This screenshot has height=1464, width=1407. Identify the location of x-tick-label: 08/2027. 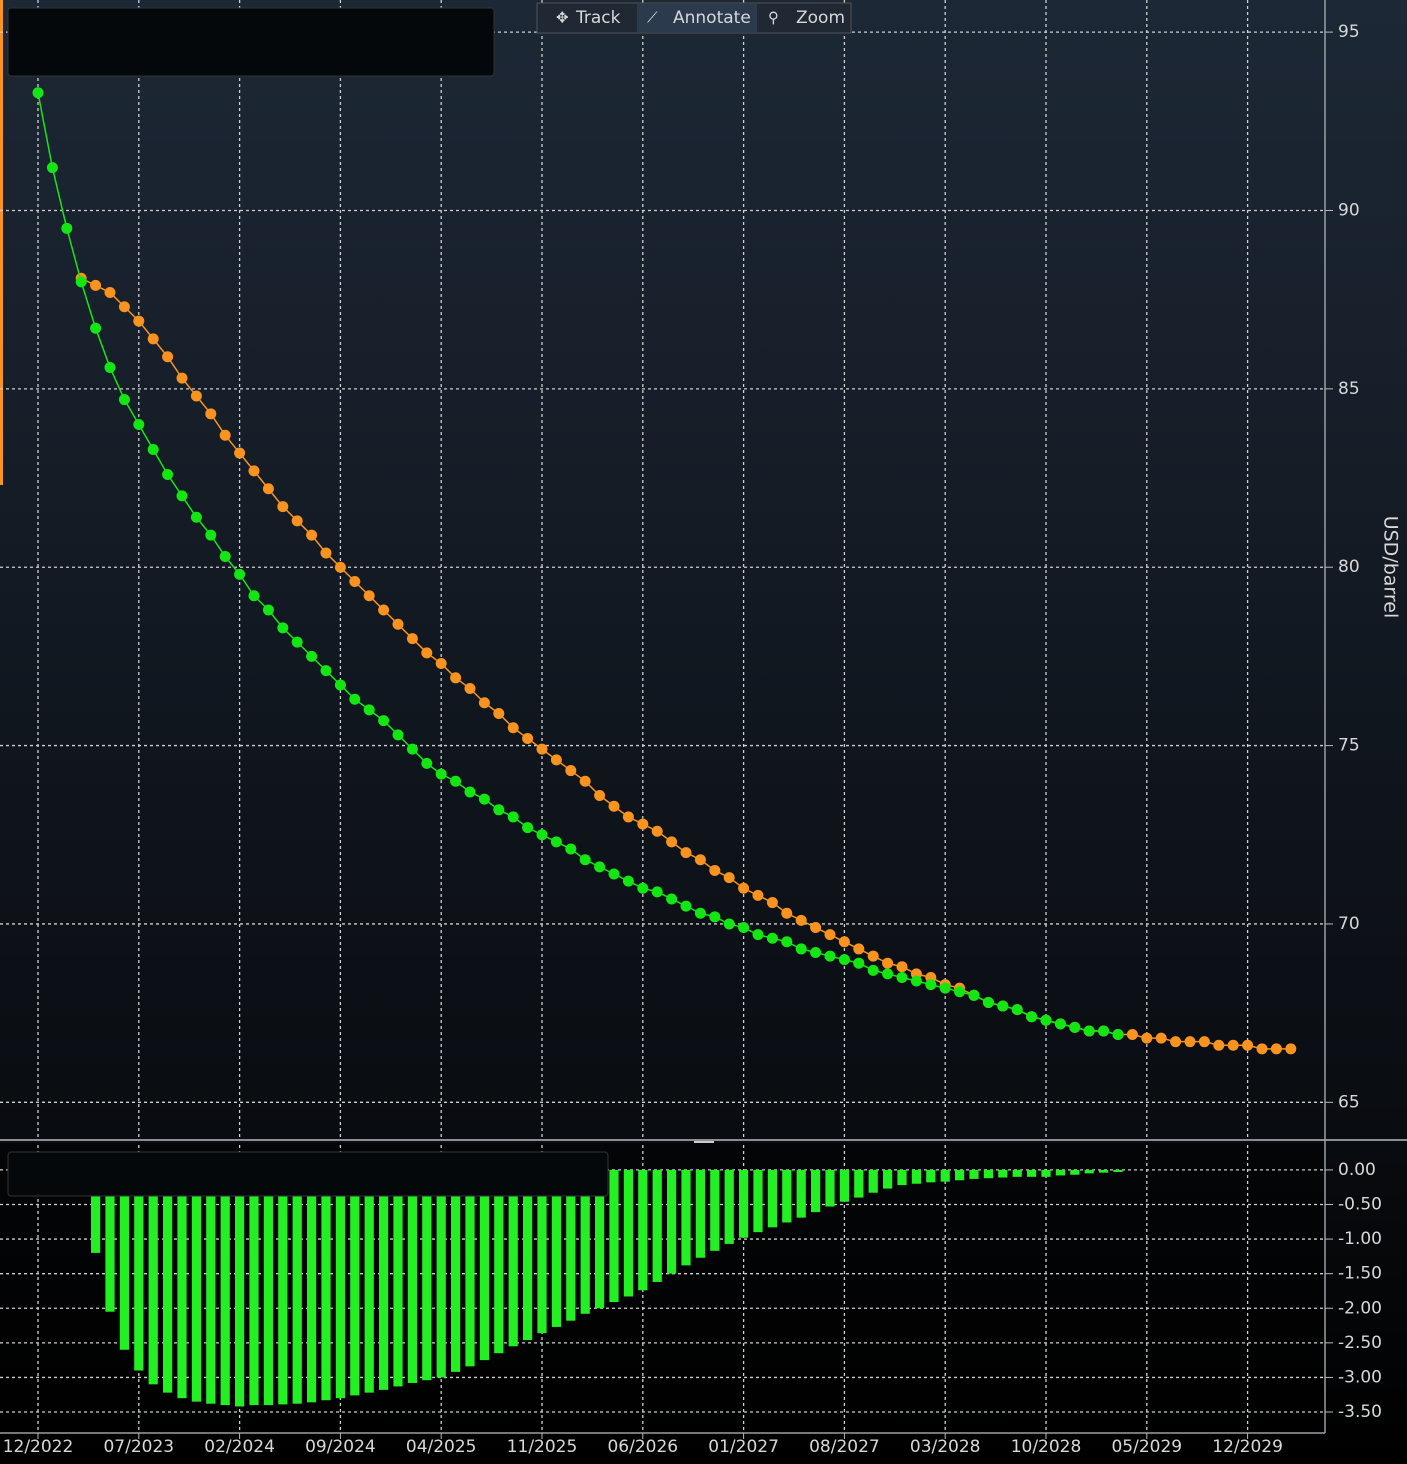
(844, 1447).